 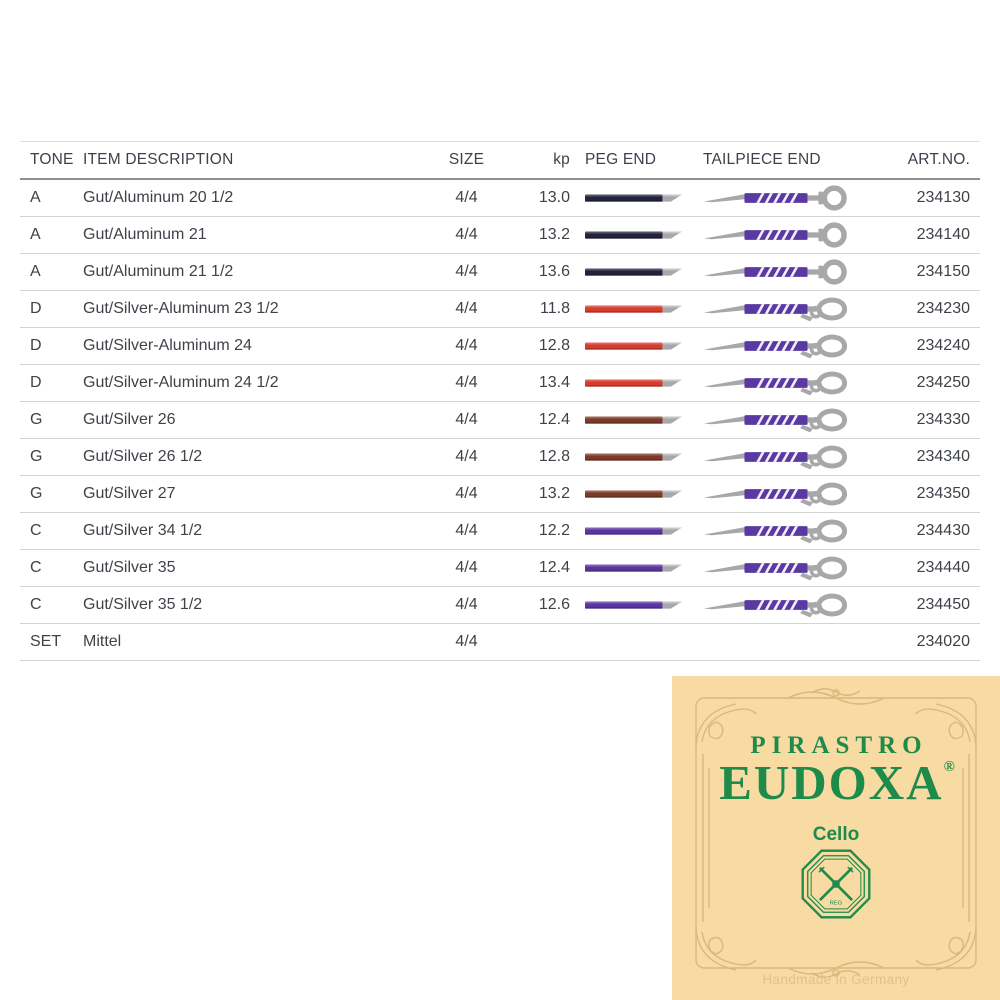 I want to click on art-no-cell: 234330, so click(x=943, y=419).